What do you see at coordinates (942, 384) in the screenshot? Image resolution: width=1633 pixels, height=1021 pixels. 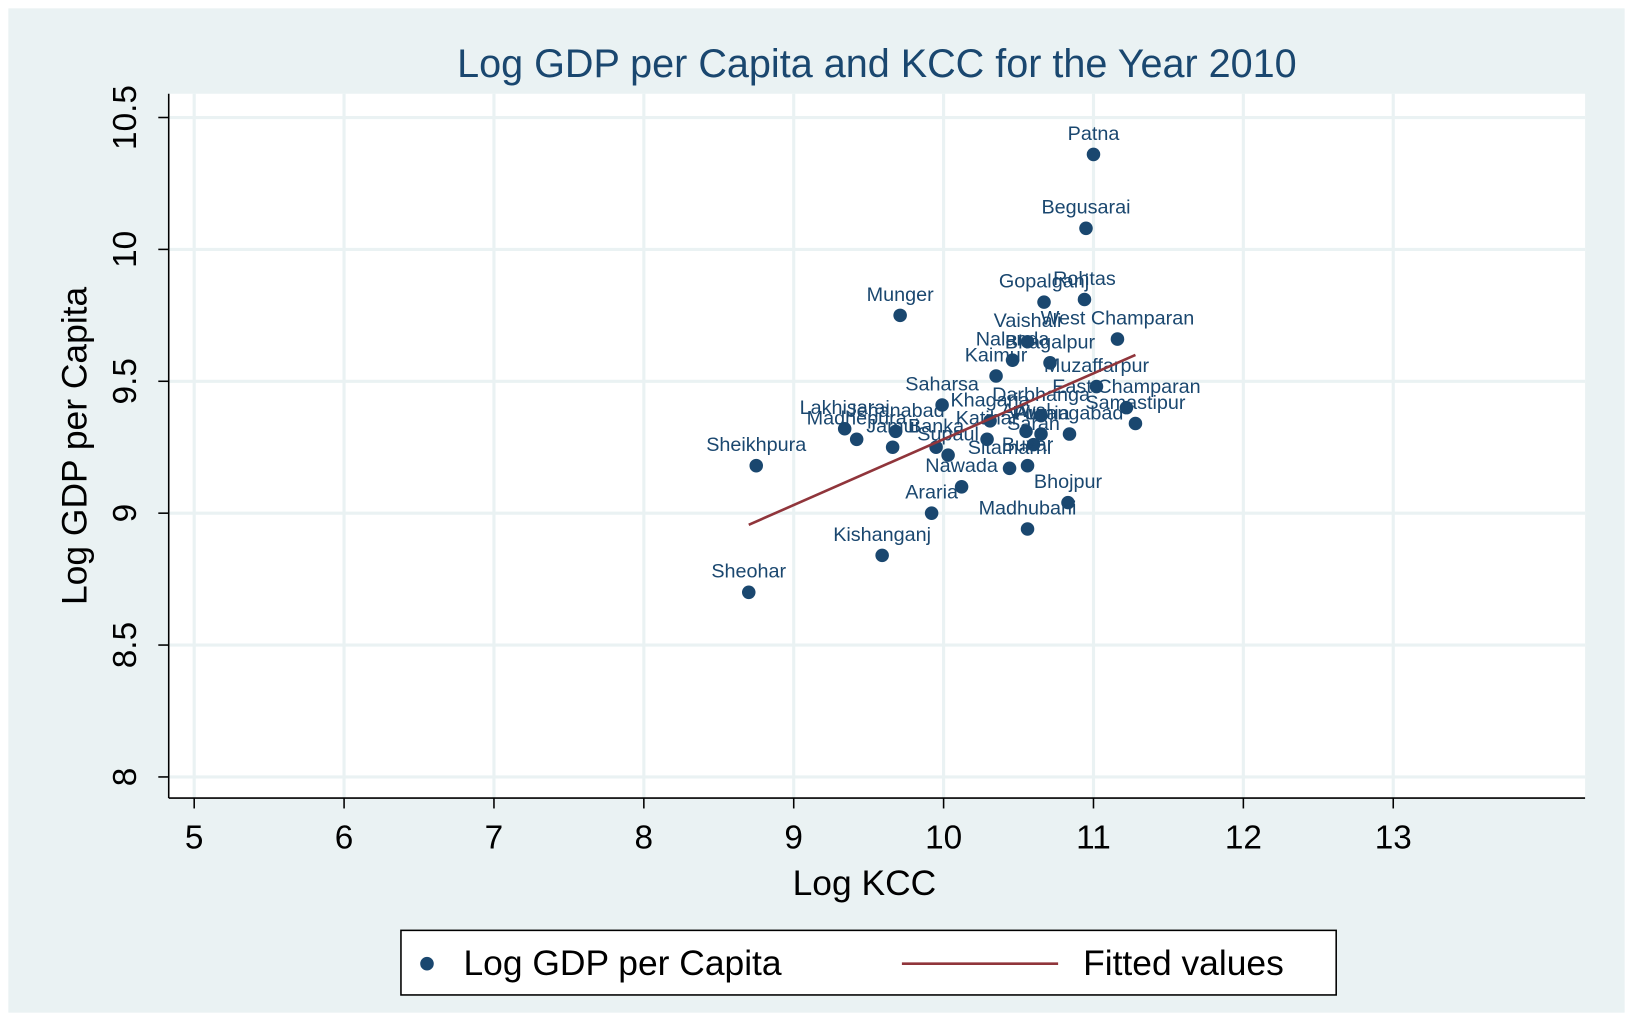 I see `point-label: Saharsa` at bounding box center [942, 384].